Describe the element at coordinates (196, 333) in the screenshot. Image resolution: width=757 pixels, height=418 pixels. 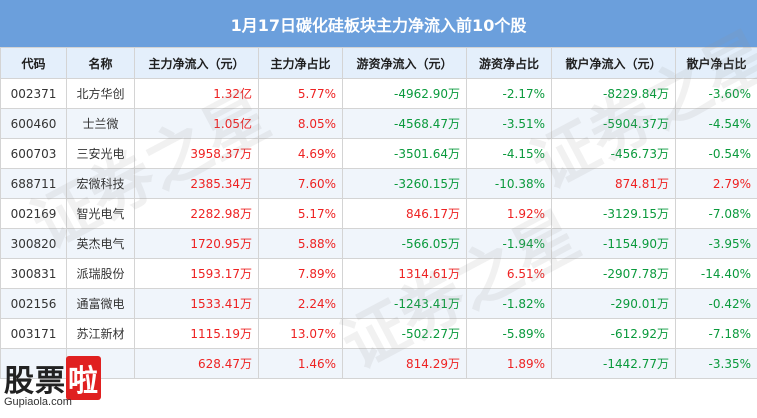
I see `cell-main-inflow: 1115.19万` at that location.